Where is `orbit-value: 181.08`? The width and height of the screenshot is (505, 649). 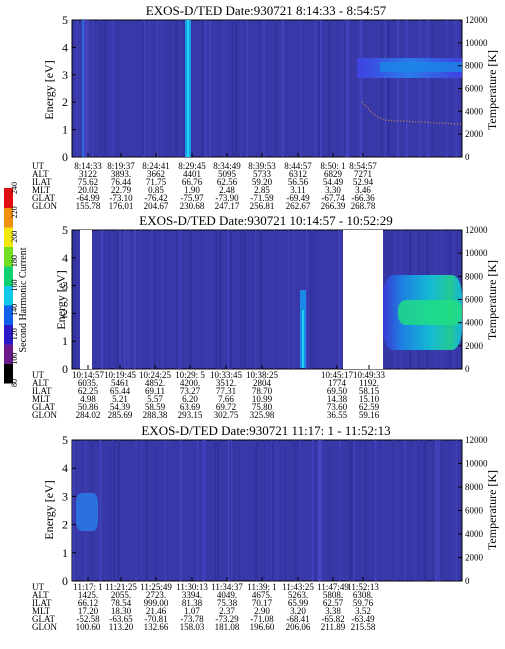 orbit-value: 181.08 is located at coordinates (227, 627).